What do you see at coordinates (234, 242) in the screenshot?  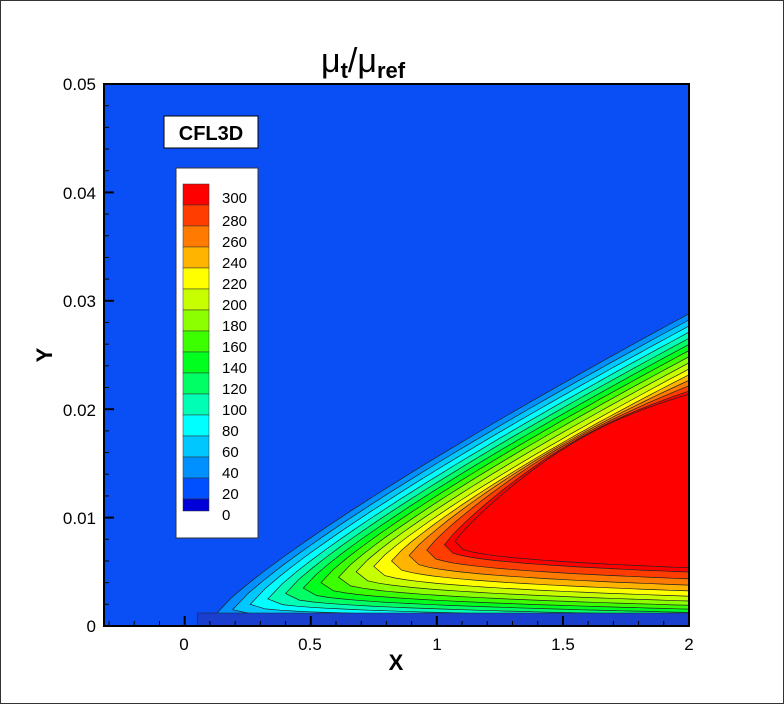 I see `legend-label: 260` at bounding box center [234, 242].